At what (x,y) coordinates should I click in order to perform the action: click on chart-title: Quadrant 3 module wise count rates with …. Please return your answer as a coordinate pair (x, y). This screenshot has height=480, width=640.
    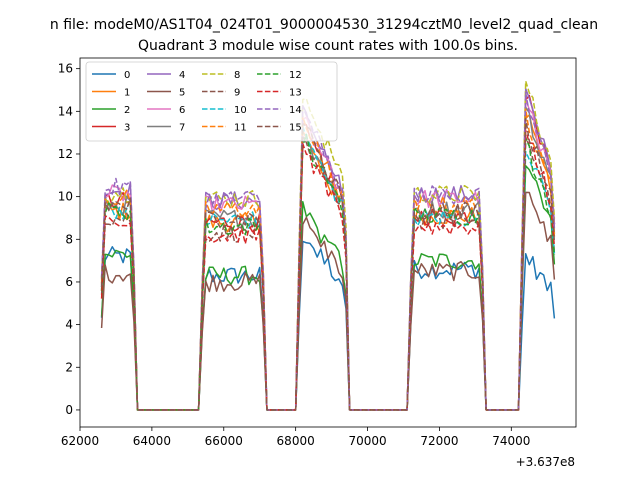
    Looking at the image, I should click on (328, 46).